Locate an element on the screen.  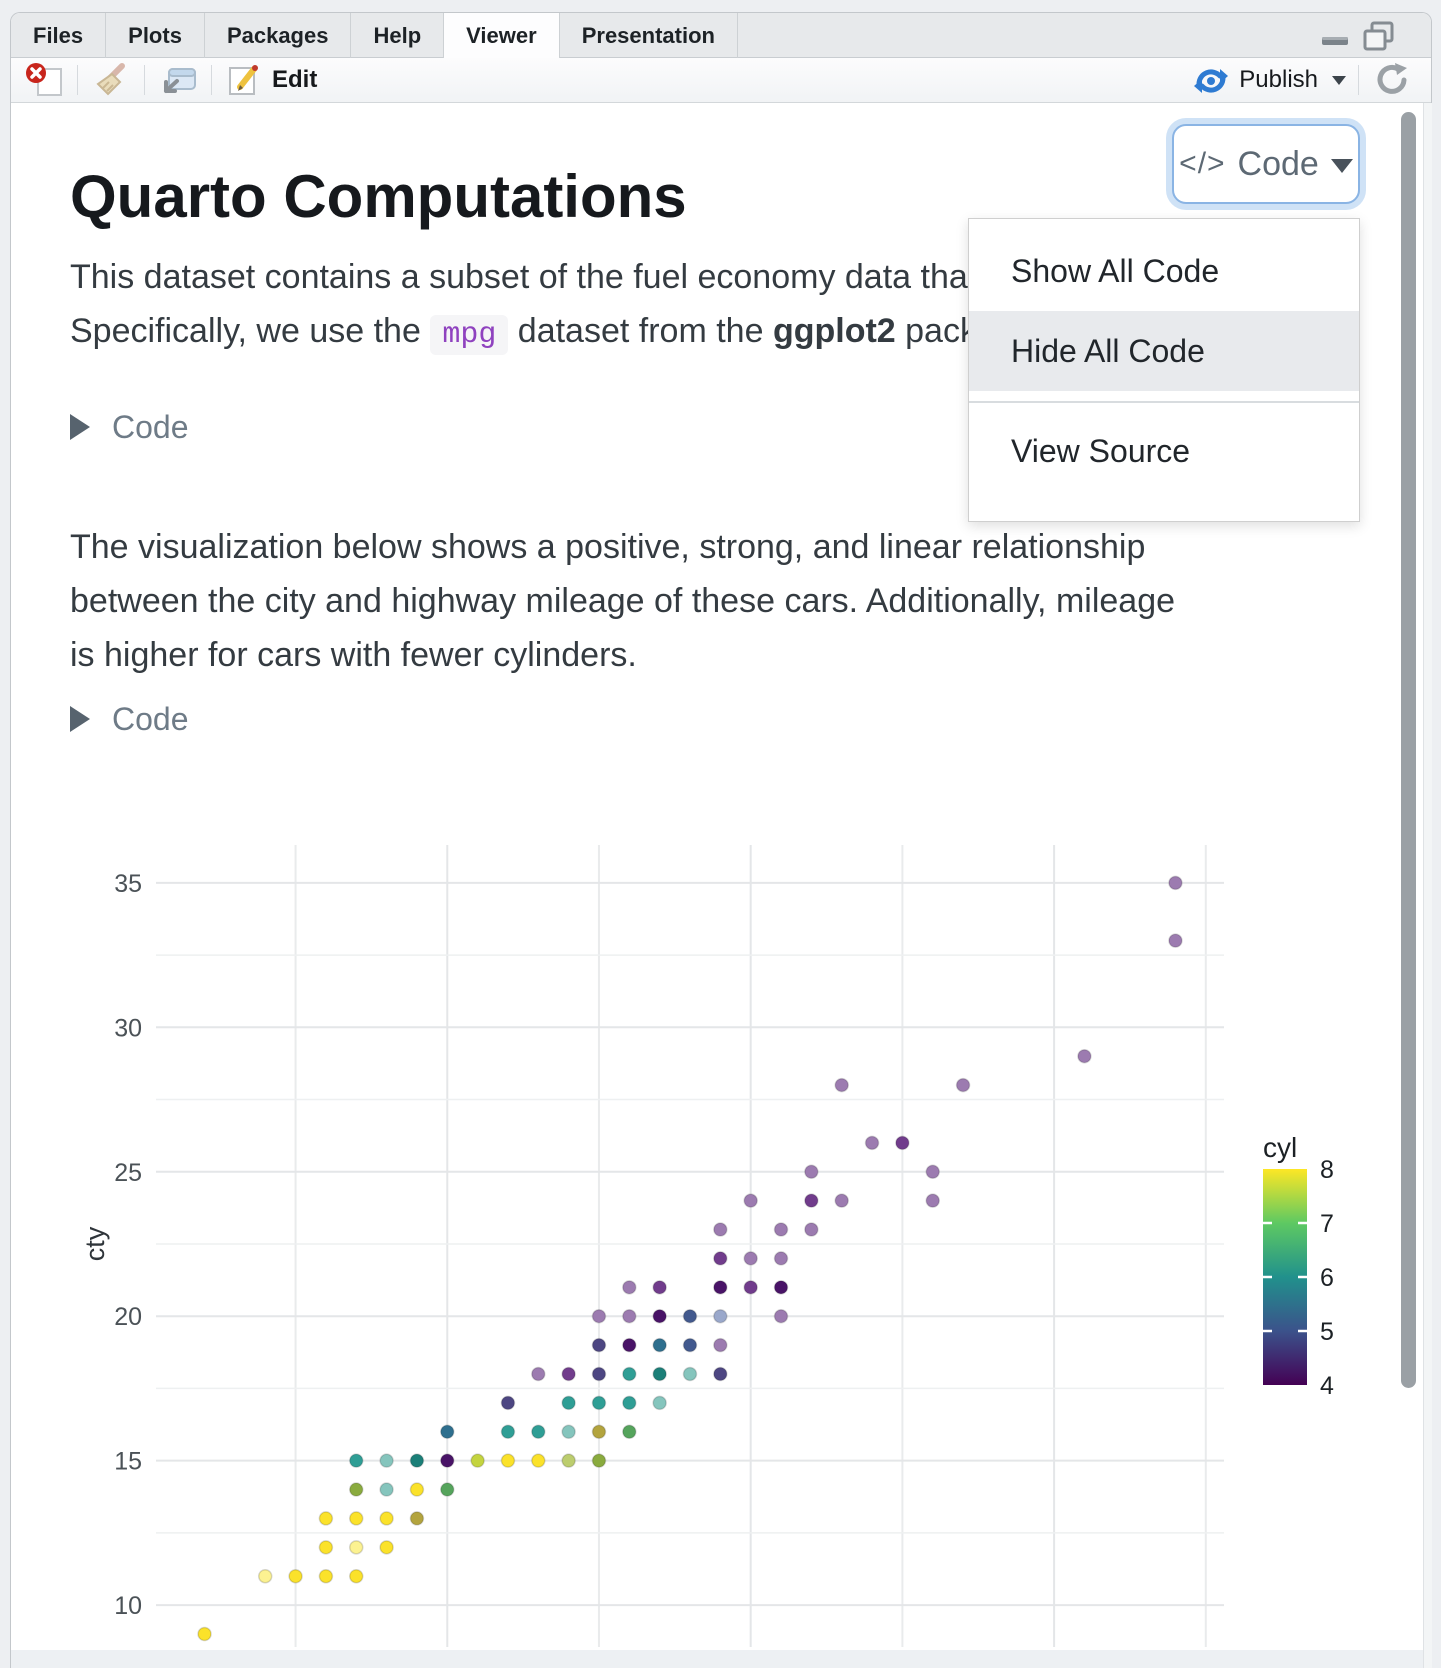
bottom-strip is located at coordinates (717, 1659).